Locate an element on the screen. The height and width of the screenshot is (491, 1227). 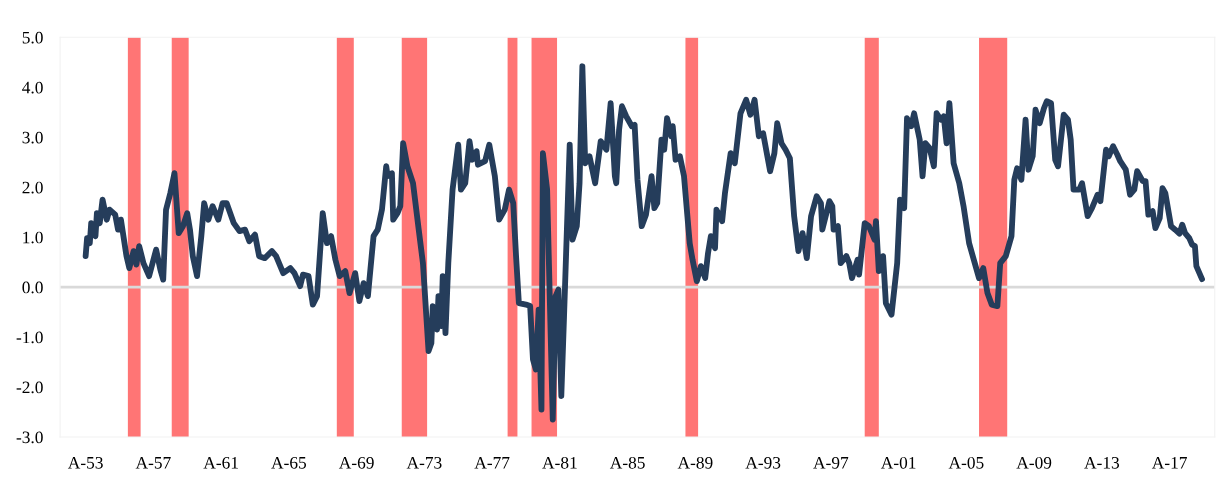
x-tick-label: A-89 is located at coordinates (695, 462).